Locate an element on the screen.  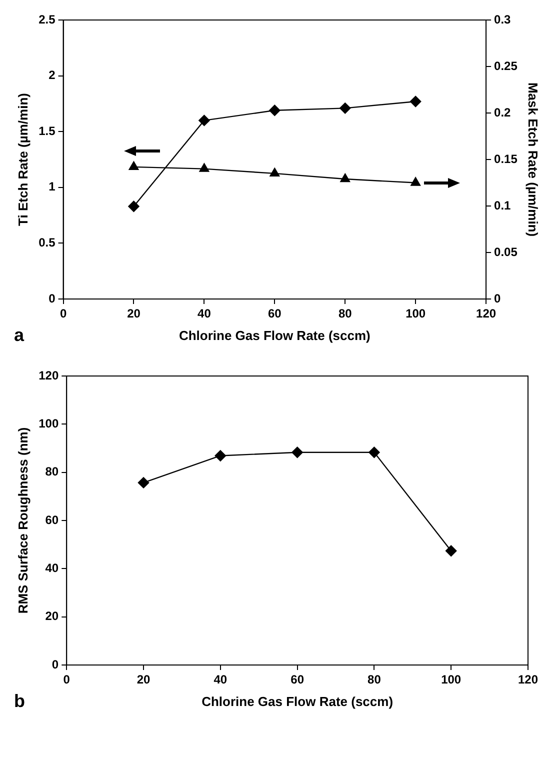
y2-tick-label: 0.25 is located at coordinates (506, 65).